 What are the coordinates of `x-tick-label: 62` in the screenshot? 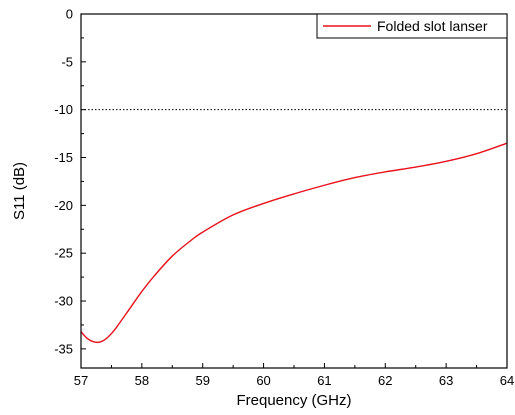 It's located at (385, 380).